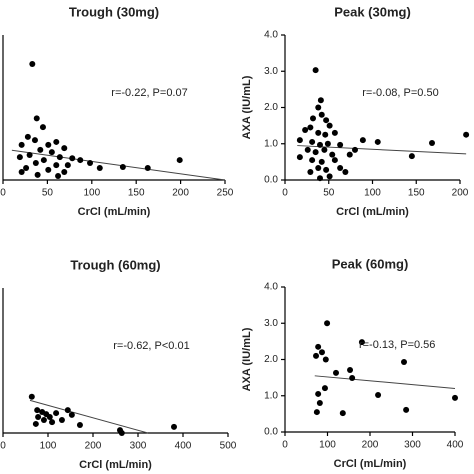  I want to click on y-tick-label: 0.0, so click(271, 180).